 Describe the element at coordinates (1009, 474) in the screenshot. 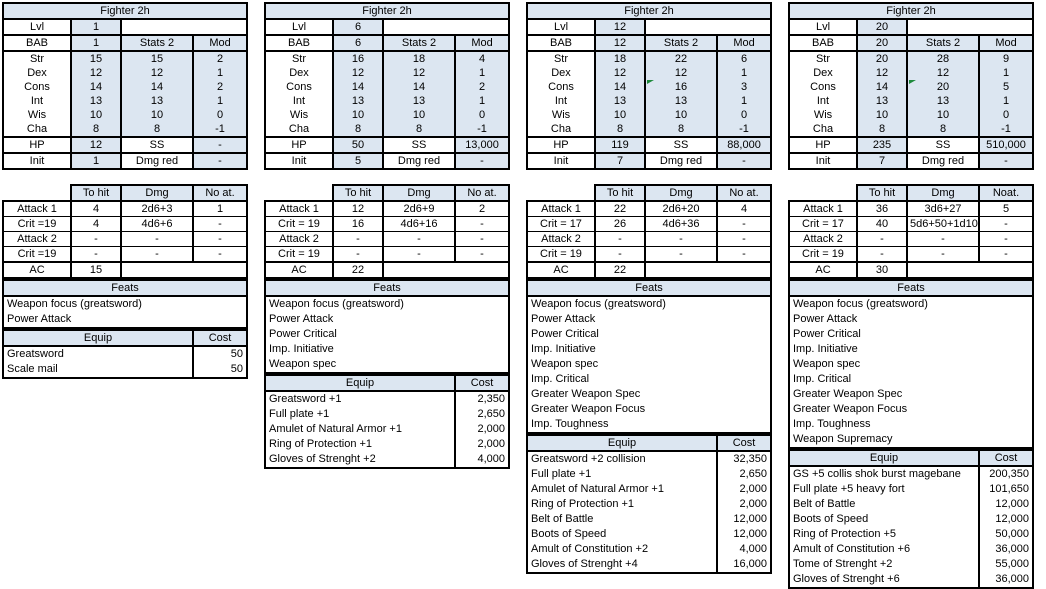

I see `equip-item-cost: 200,350` at that location.